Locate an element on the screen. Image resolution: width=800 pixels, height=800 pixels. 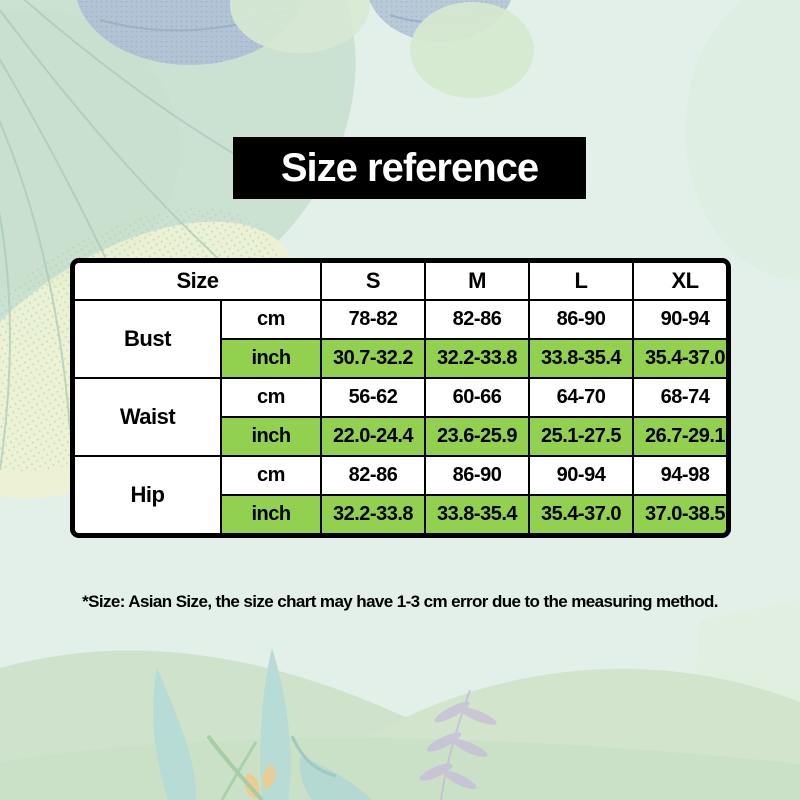
size-value-cell: 37.0-38.5 is located at coordinates (679, 513).